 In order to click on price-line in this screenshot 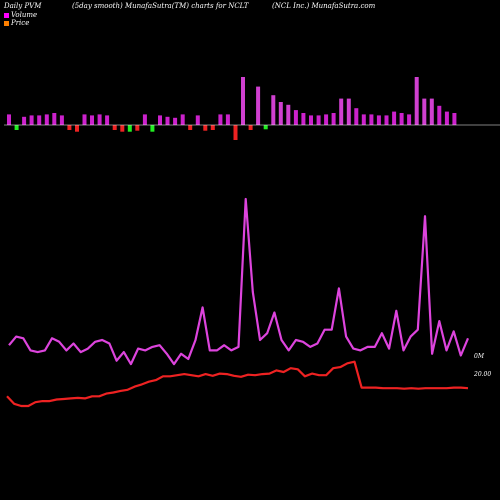, I will do `click(237, 384)`.